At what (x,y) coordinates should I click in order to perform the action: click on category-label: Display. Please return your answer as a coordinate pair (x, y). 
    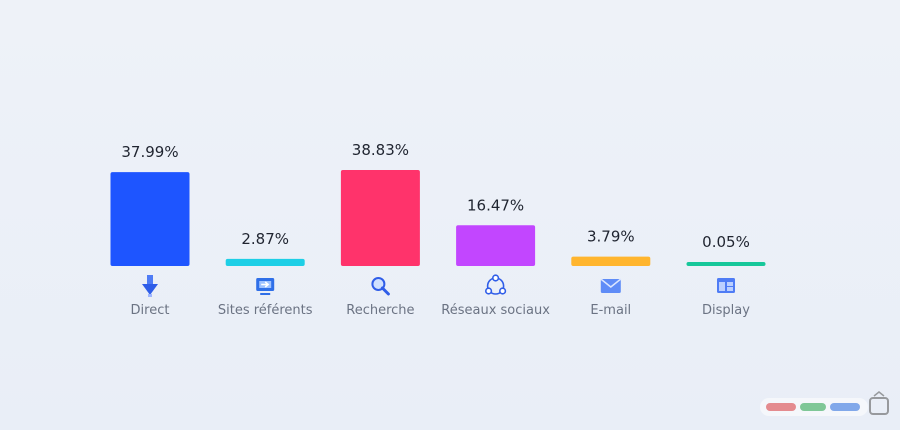
    Looking at the image, I should click on (726, 310).